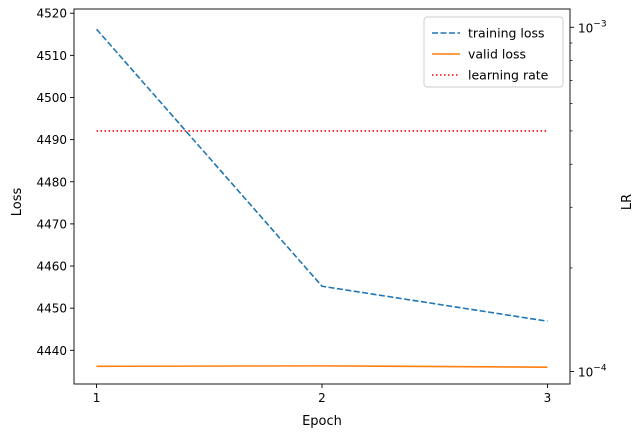 This screenshot has width=643, height=437. I want to click on y2-tick-label: 10⁻⁴, so click(592, 372).